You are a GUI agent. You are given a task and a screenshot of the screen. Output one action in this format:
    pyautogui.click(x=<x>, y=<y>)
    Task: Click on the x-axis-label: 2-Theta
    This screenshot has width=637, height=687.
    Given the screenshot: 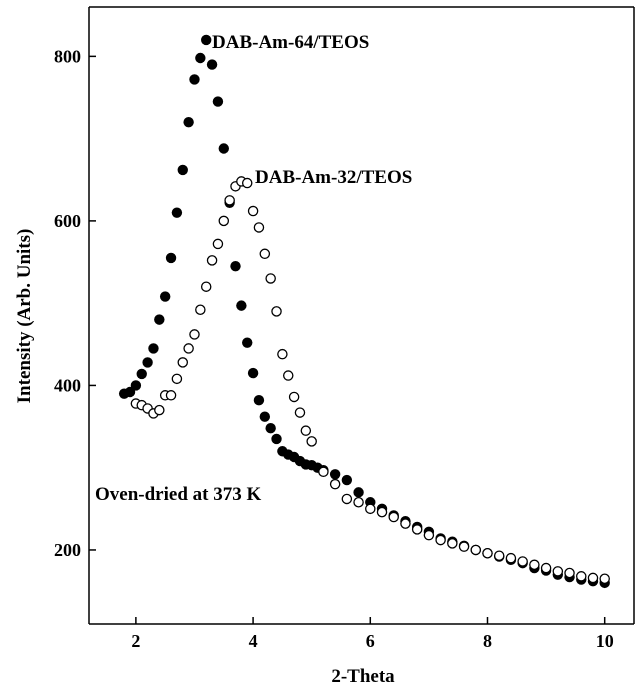 What is the action you would take?
    pyautogui.click(x=363, y=676)
    